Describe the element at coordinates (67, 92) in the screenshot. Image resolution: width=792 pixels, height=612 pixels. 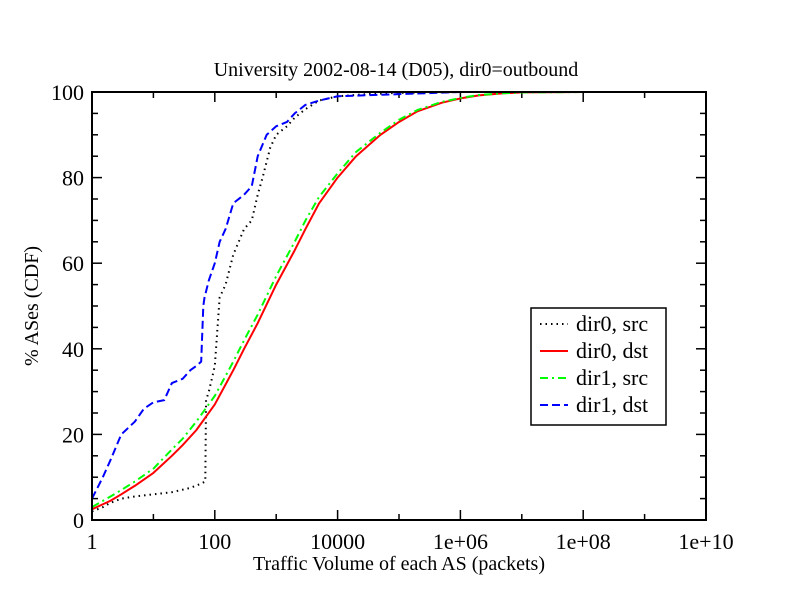
I see `y-tick-label: 100` at that location.